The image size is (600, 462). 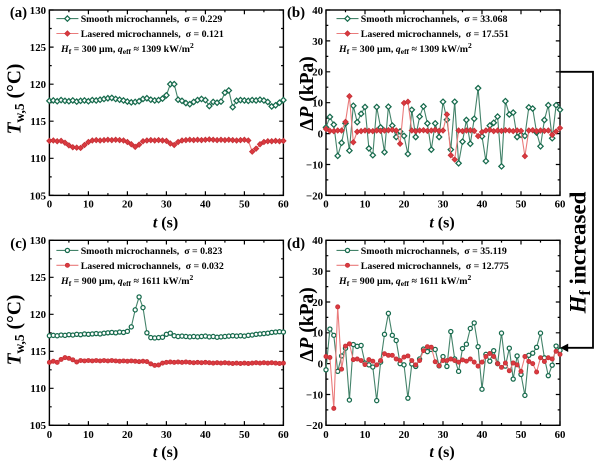 What do you see at coordinates (152, 19) in the screenshot?
I see `svg-text:Smooth microchannels, σ = 0.22: Smooth microchannels, σ = 0.229` at bounding box center [152, 19].